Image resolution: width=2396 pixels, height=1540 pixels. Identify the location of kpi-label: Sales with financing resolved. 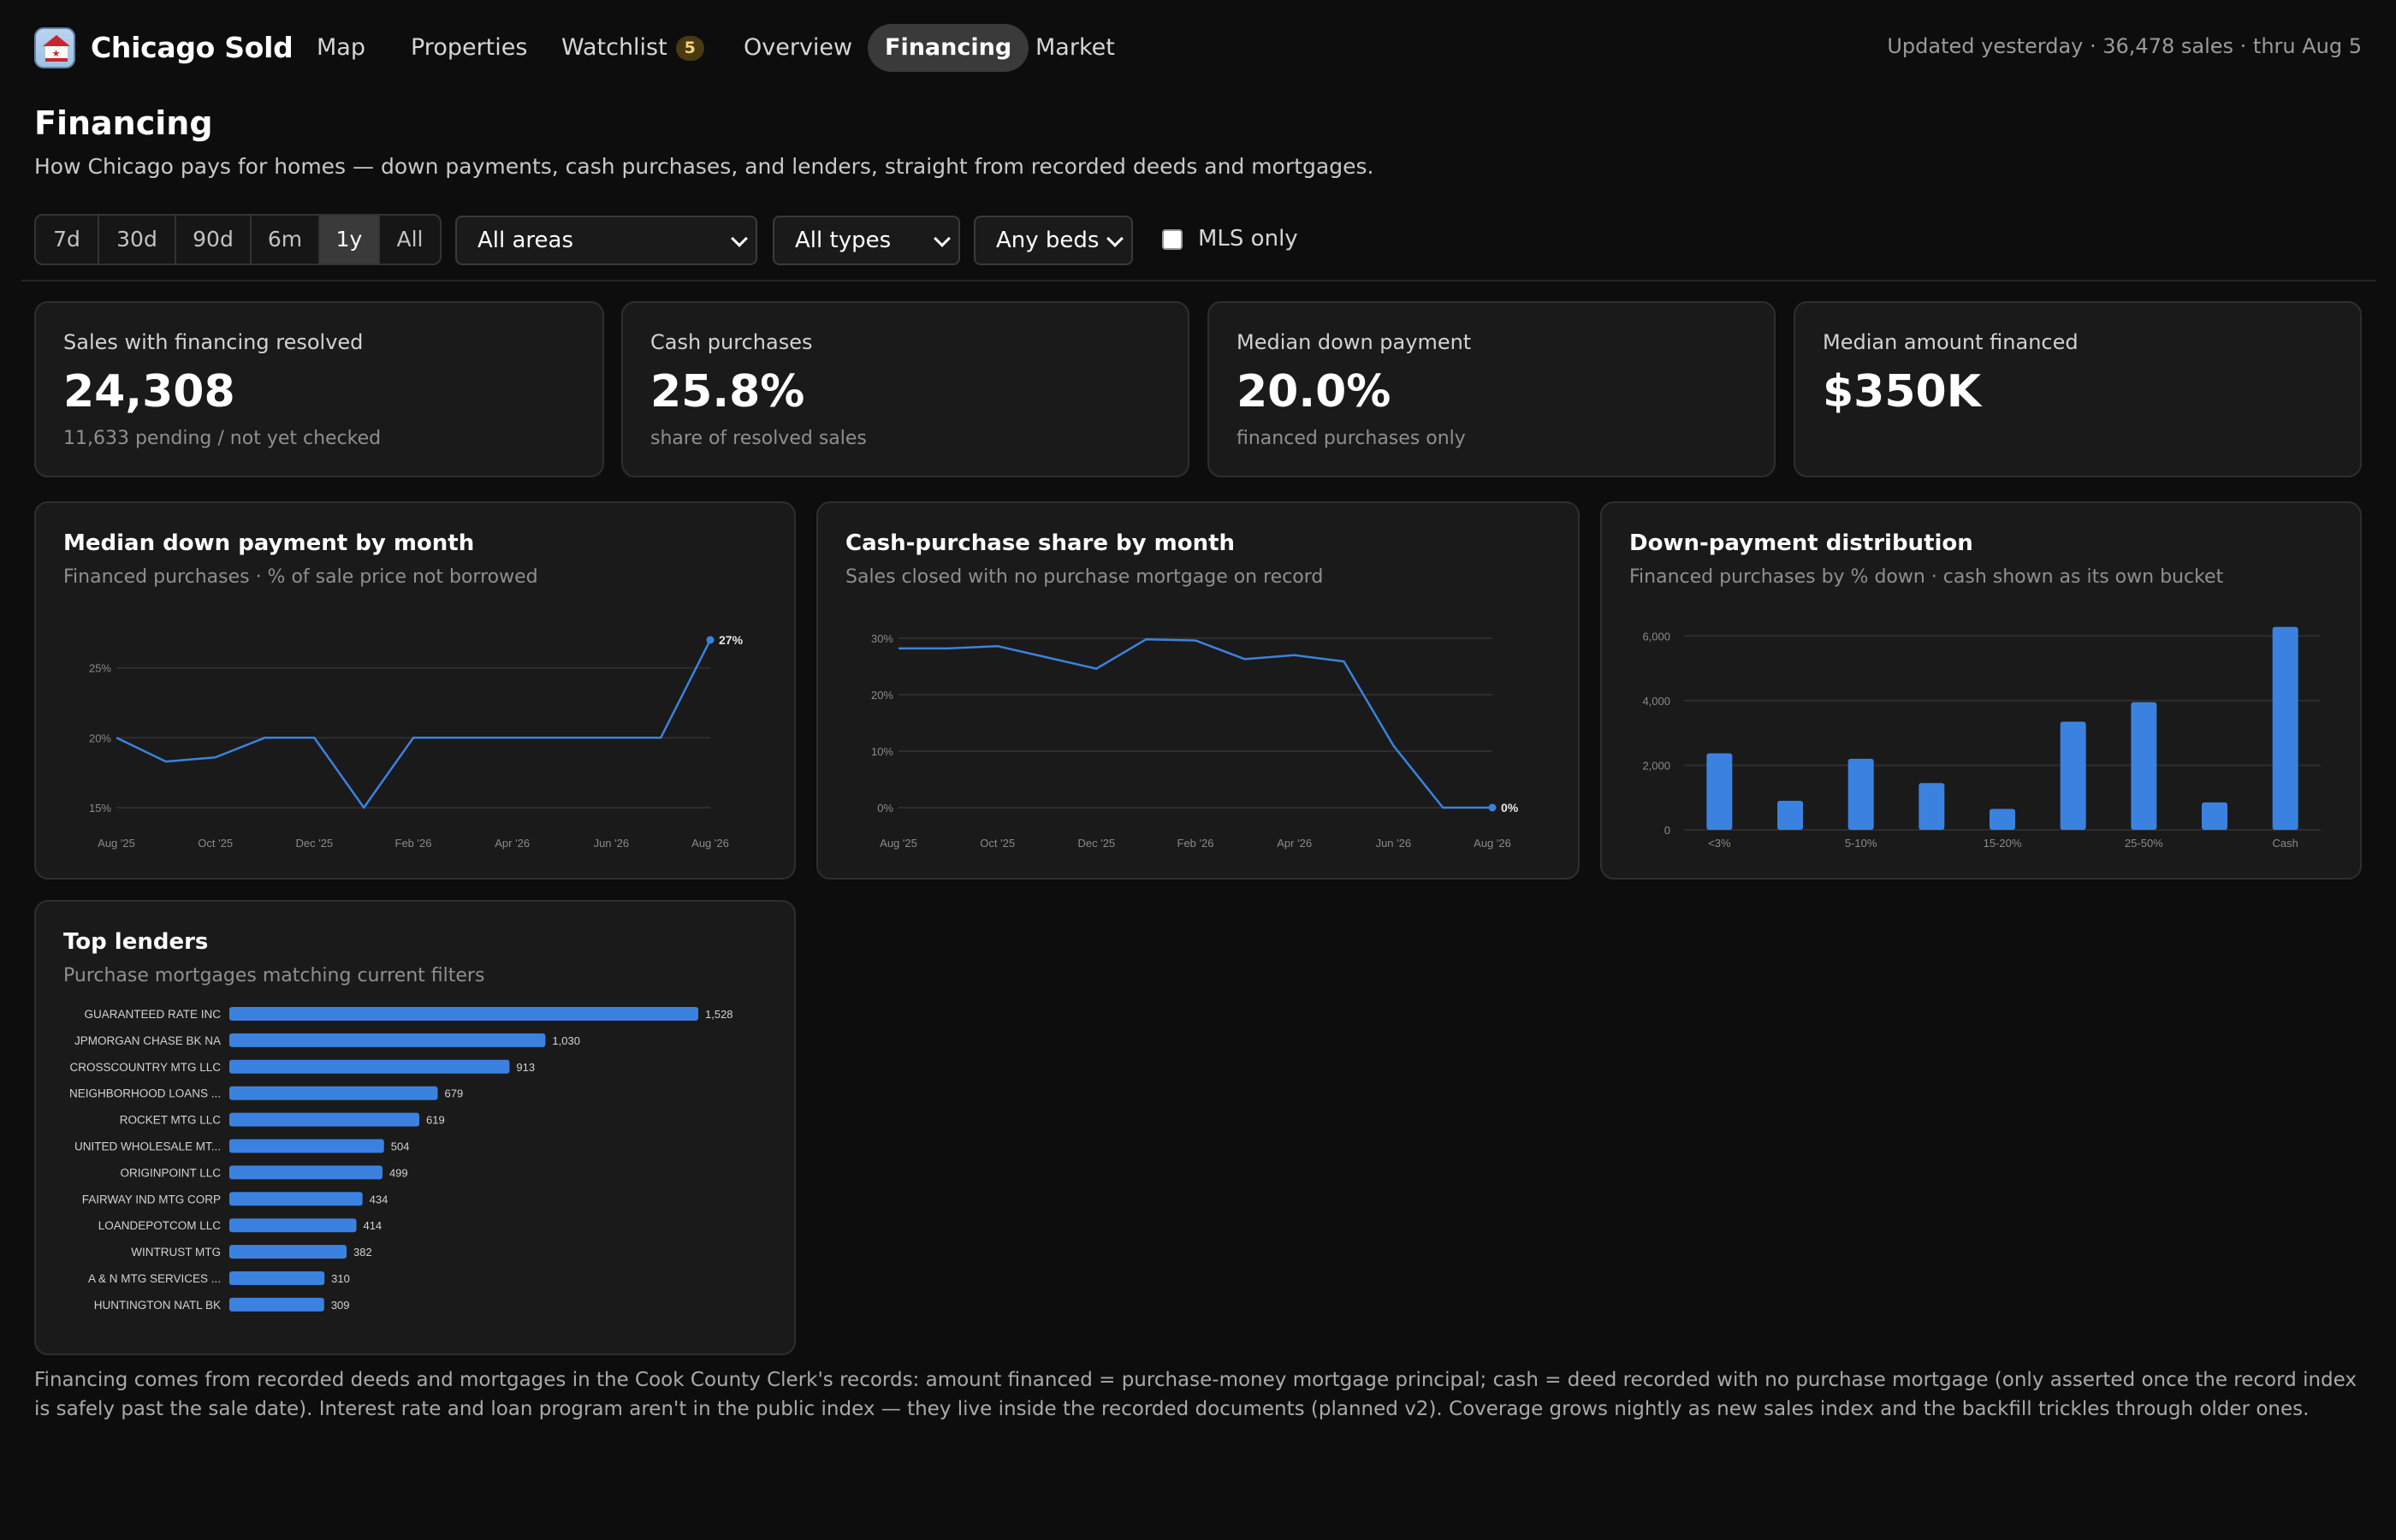
(213, 342).